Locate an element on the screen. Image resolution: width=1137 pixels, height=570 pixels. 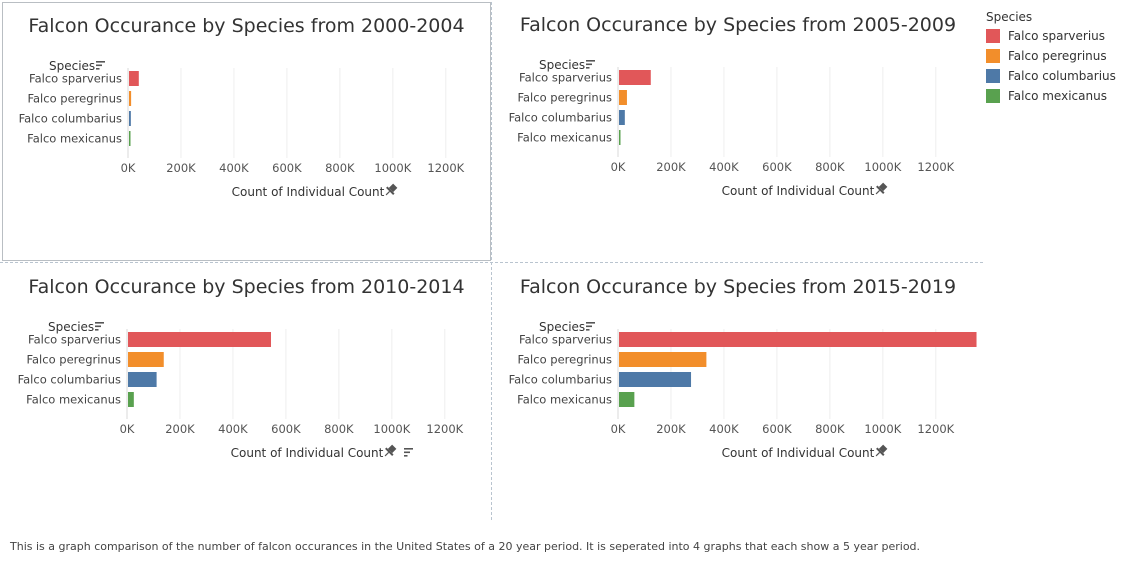
legend-item-columbarius: Falco columbarius is located at coordinates (1061, 76).